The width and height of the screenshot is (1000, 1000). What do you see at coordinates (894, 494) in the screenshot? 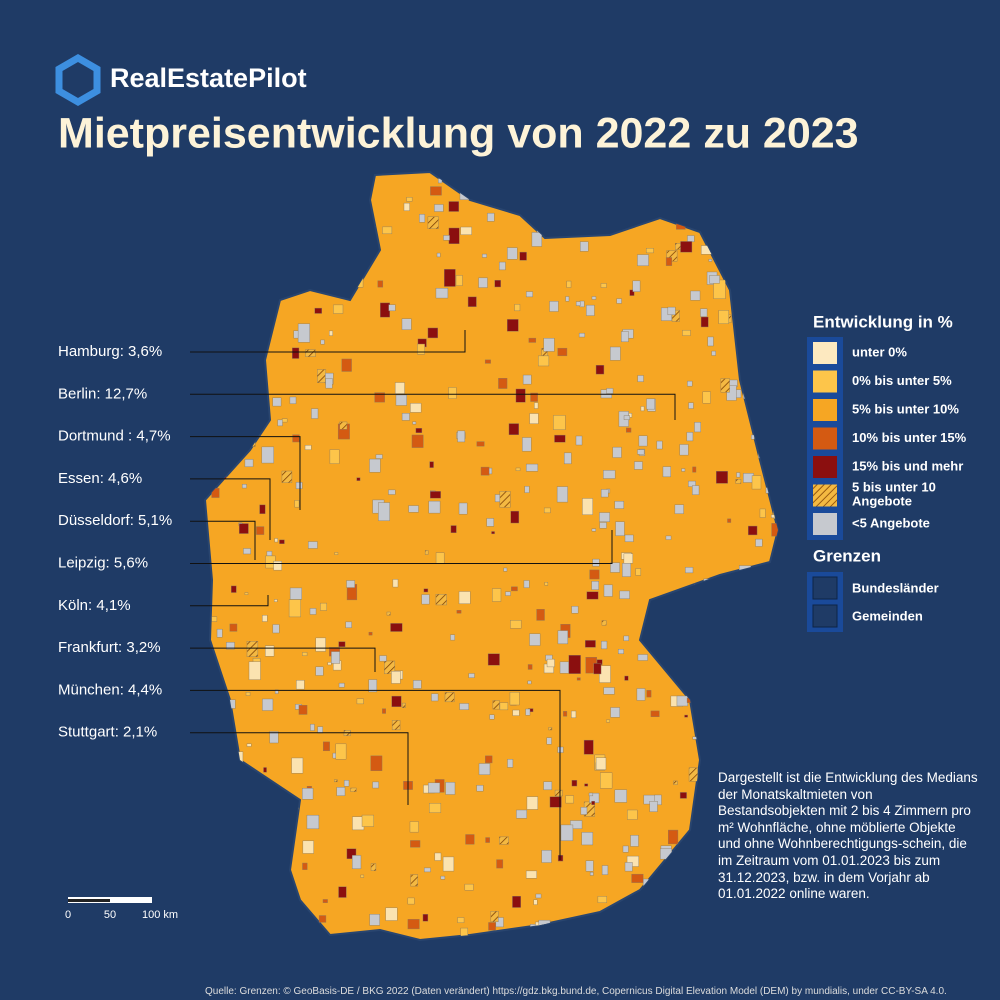
I see `legend-label: 5 bis unter 10 Angebote` at bounding box center [894, 494].